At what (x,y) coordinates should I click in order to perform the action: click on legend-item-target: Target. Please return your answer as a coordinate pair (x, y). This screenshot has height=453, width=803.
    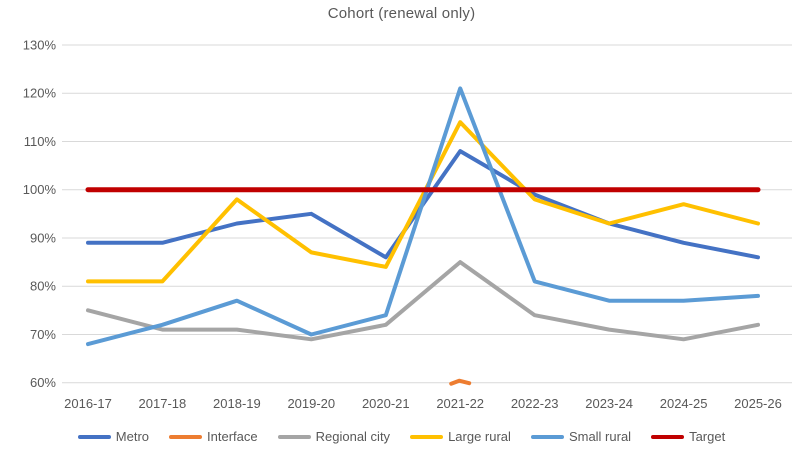
    Looking at the image, I should click on (688, 436).